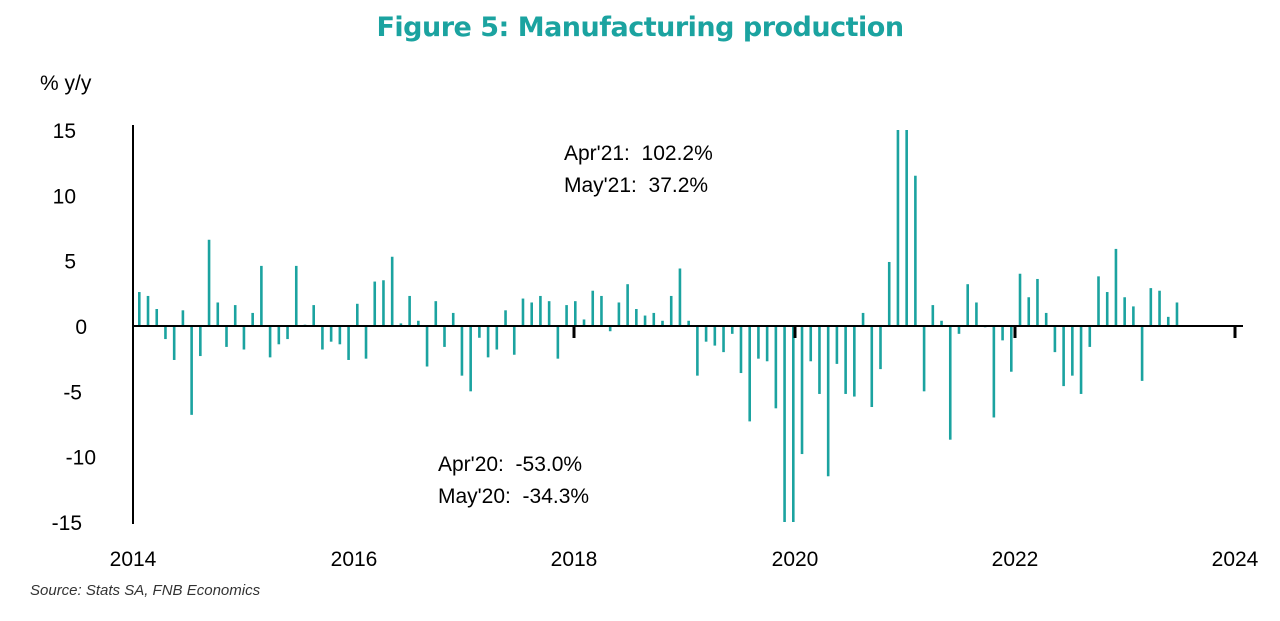 The width and height of the screenshot is (1280, 621). Describe the element at coordinates (354, 559) in the screenshot. I see `x-tick-label: 2016` at that location.